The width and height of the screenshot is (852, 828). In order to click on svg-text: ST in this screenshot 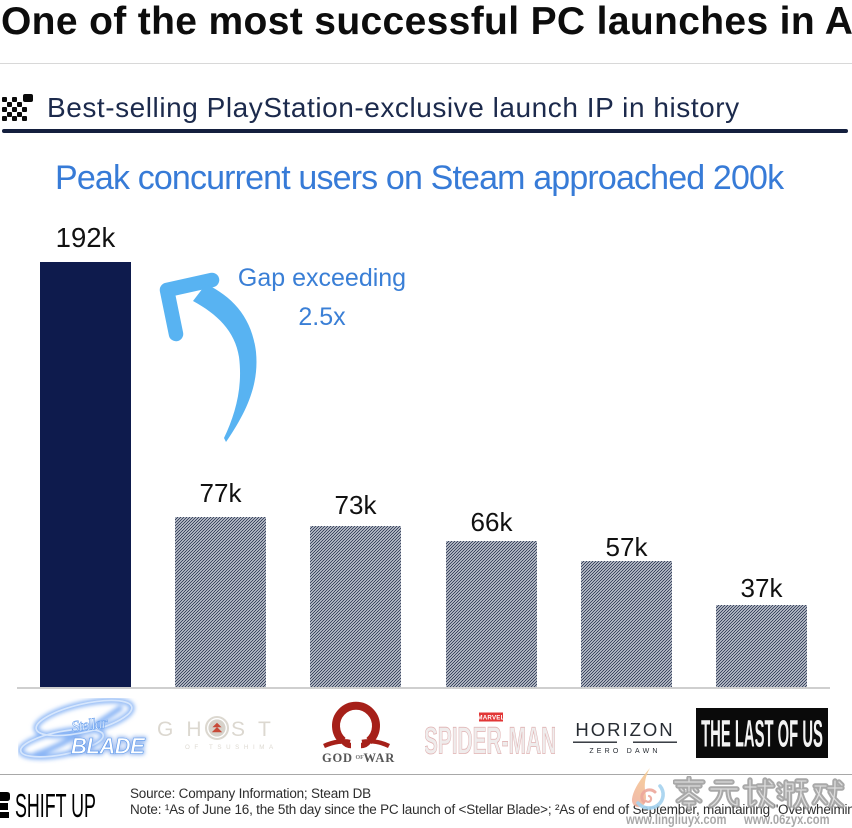, I will do `click(255, 729)`.